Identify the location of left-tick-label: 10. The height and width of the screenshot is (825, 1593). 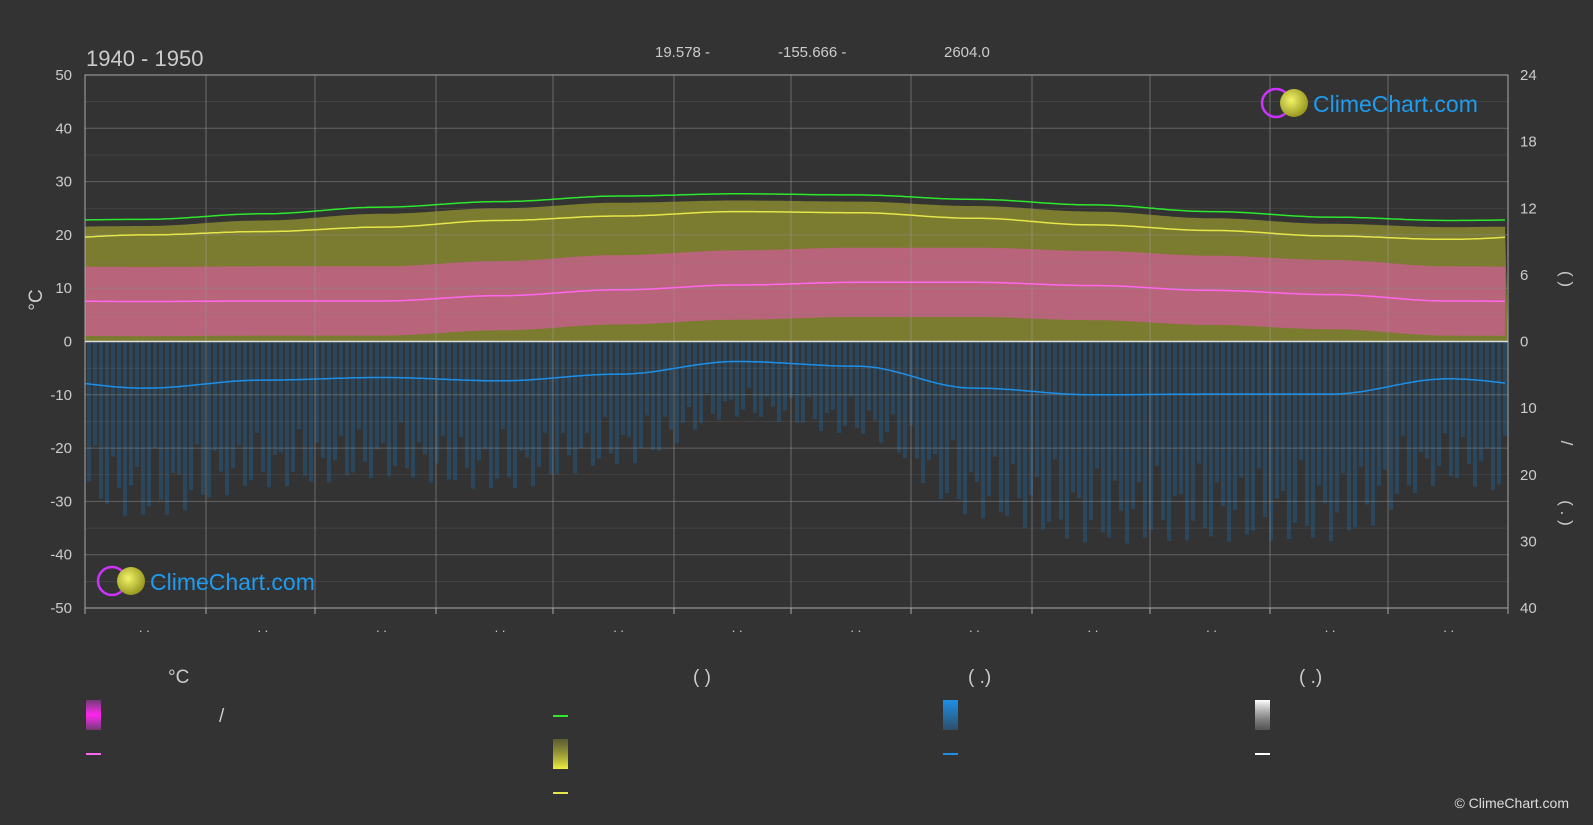
(63, 288).